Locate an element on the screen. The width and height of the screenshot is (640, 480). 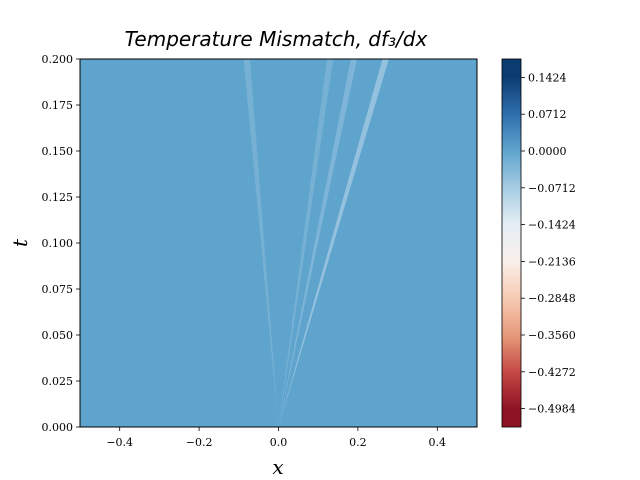
colorbar-tick-label: −0.0712 is located at coordinates (552, 188).